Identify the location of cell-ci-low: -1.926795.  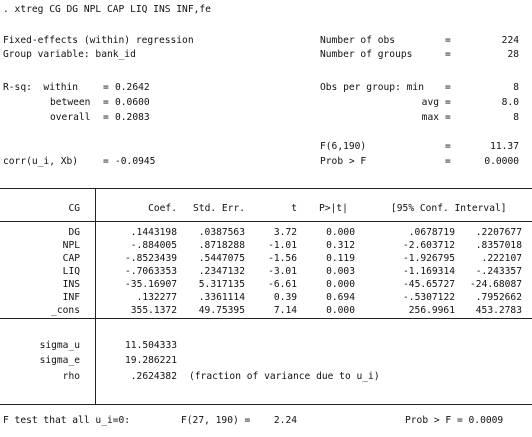
(429, 258).